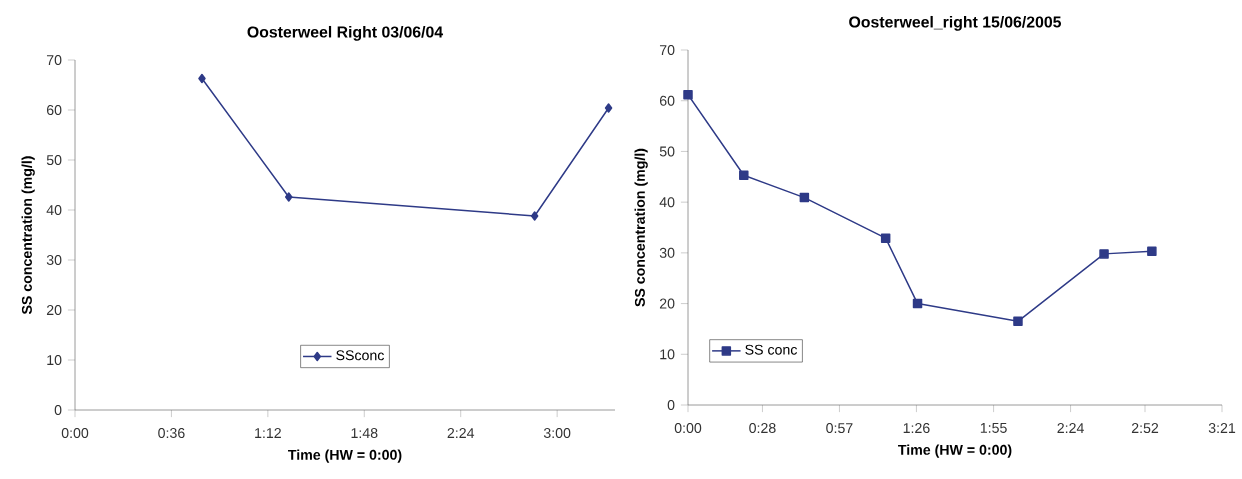 This screenshot has height=479, width=1242. Describe the element at coordinates (364, 433) in the screenshot. I see `x-tick-label: 1:48` at that location.